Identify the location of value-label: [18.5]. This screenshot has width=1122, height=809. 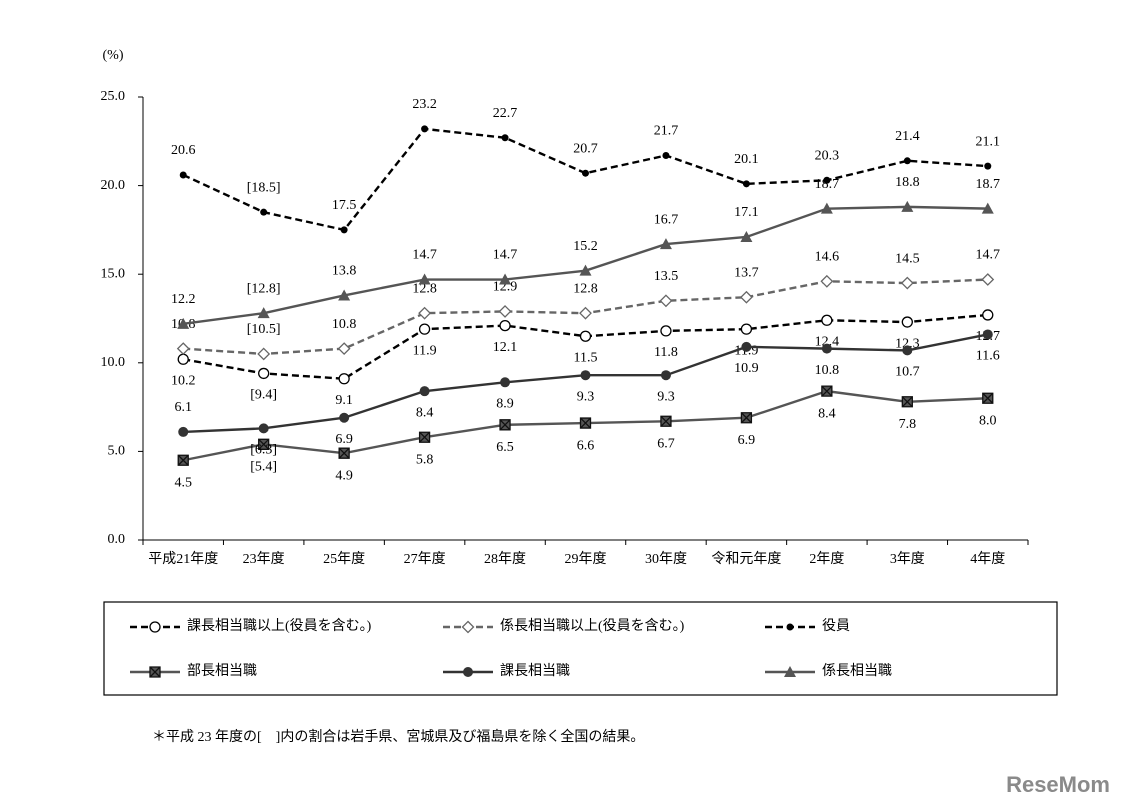
(264, 187).